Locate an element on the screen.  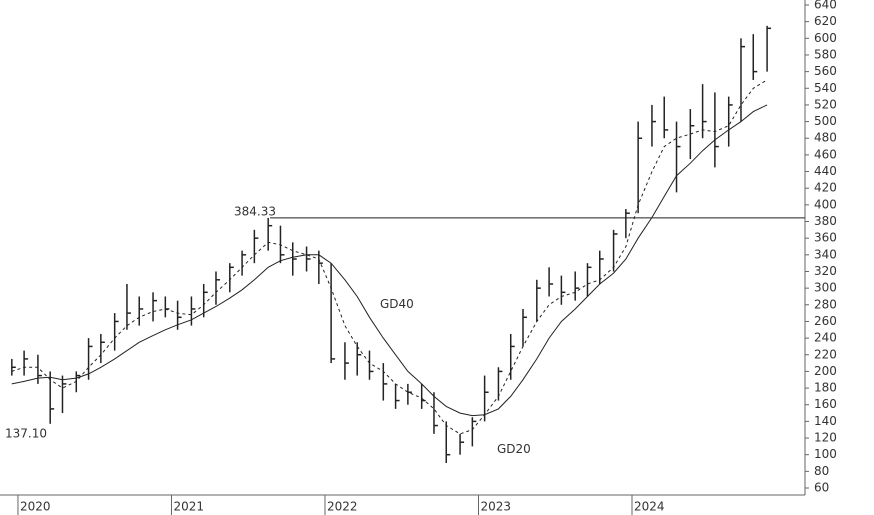
y-tick-label: 280 is located at coordinates (825, 304).